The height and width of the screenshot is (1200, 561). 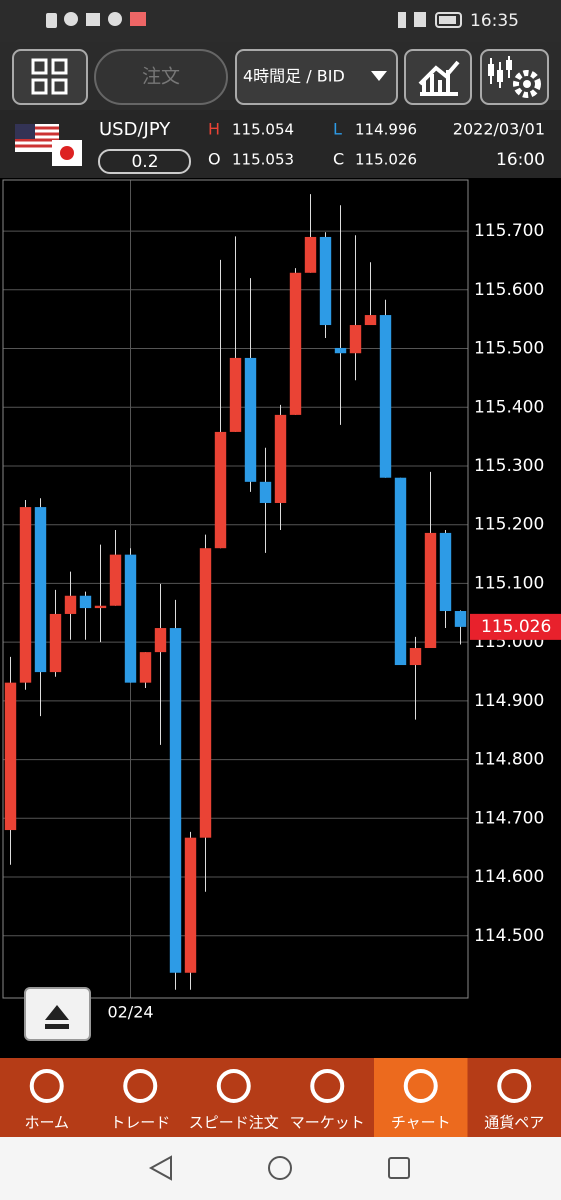 What do you see at coordinates (509, 407) in the screenshot?
I see `y-tick-label: 115.400` at bounding box center [509, 407].